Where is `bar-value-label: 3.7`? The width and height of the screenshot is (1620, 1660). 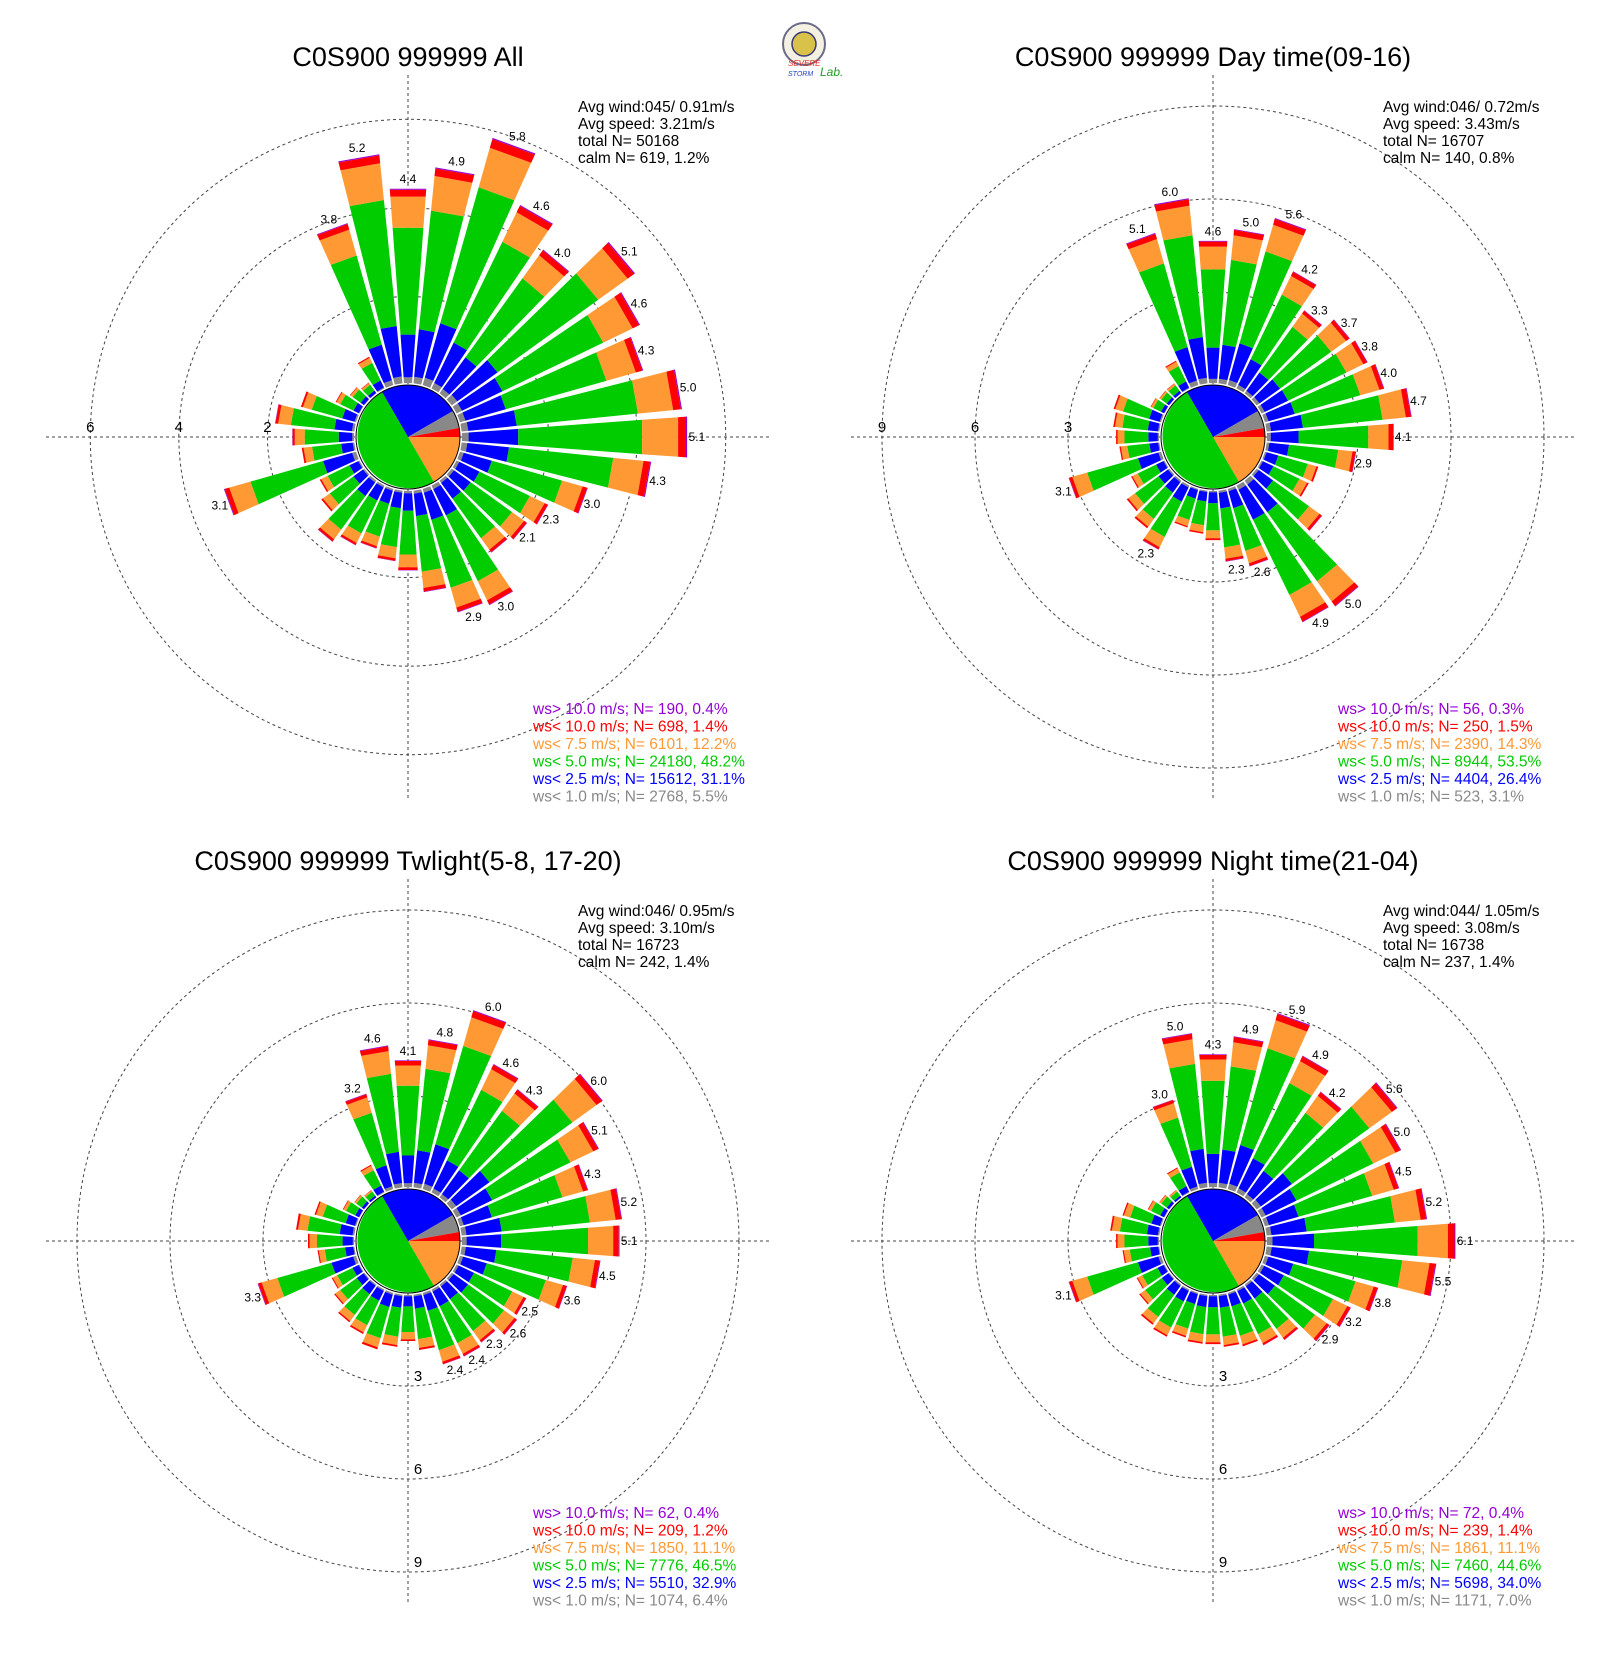 bar-value-label: 3.7 is located at coordinates (1349, 323).